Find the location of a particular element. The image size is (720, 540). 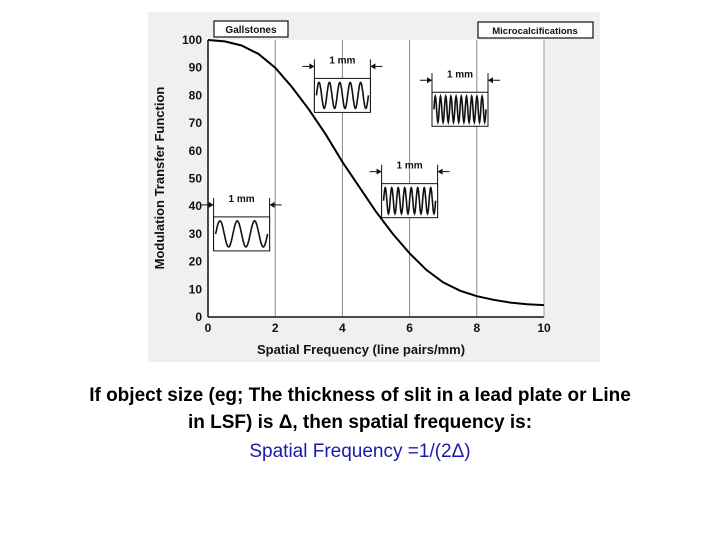

x-tick-label: 4 is located at coordinates (342, 328).